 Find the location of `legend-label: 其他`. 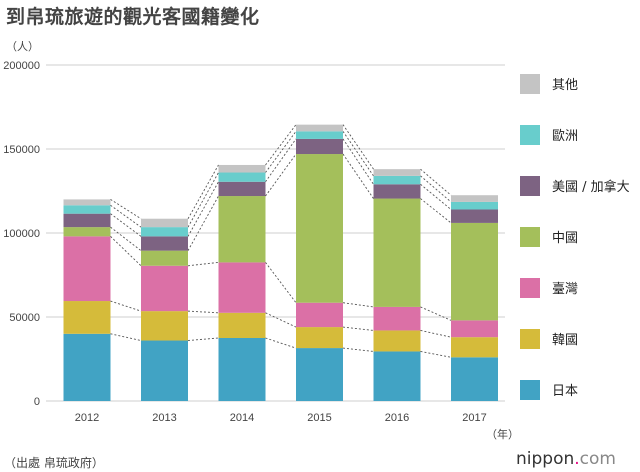

legend-label: 其他 is located at coordinates (565, 85).